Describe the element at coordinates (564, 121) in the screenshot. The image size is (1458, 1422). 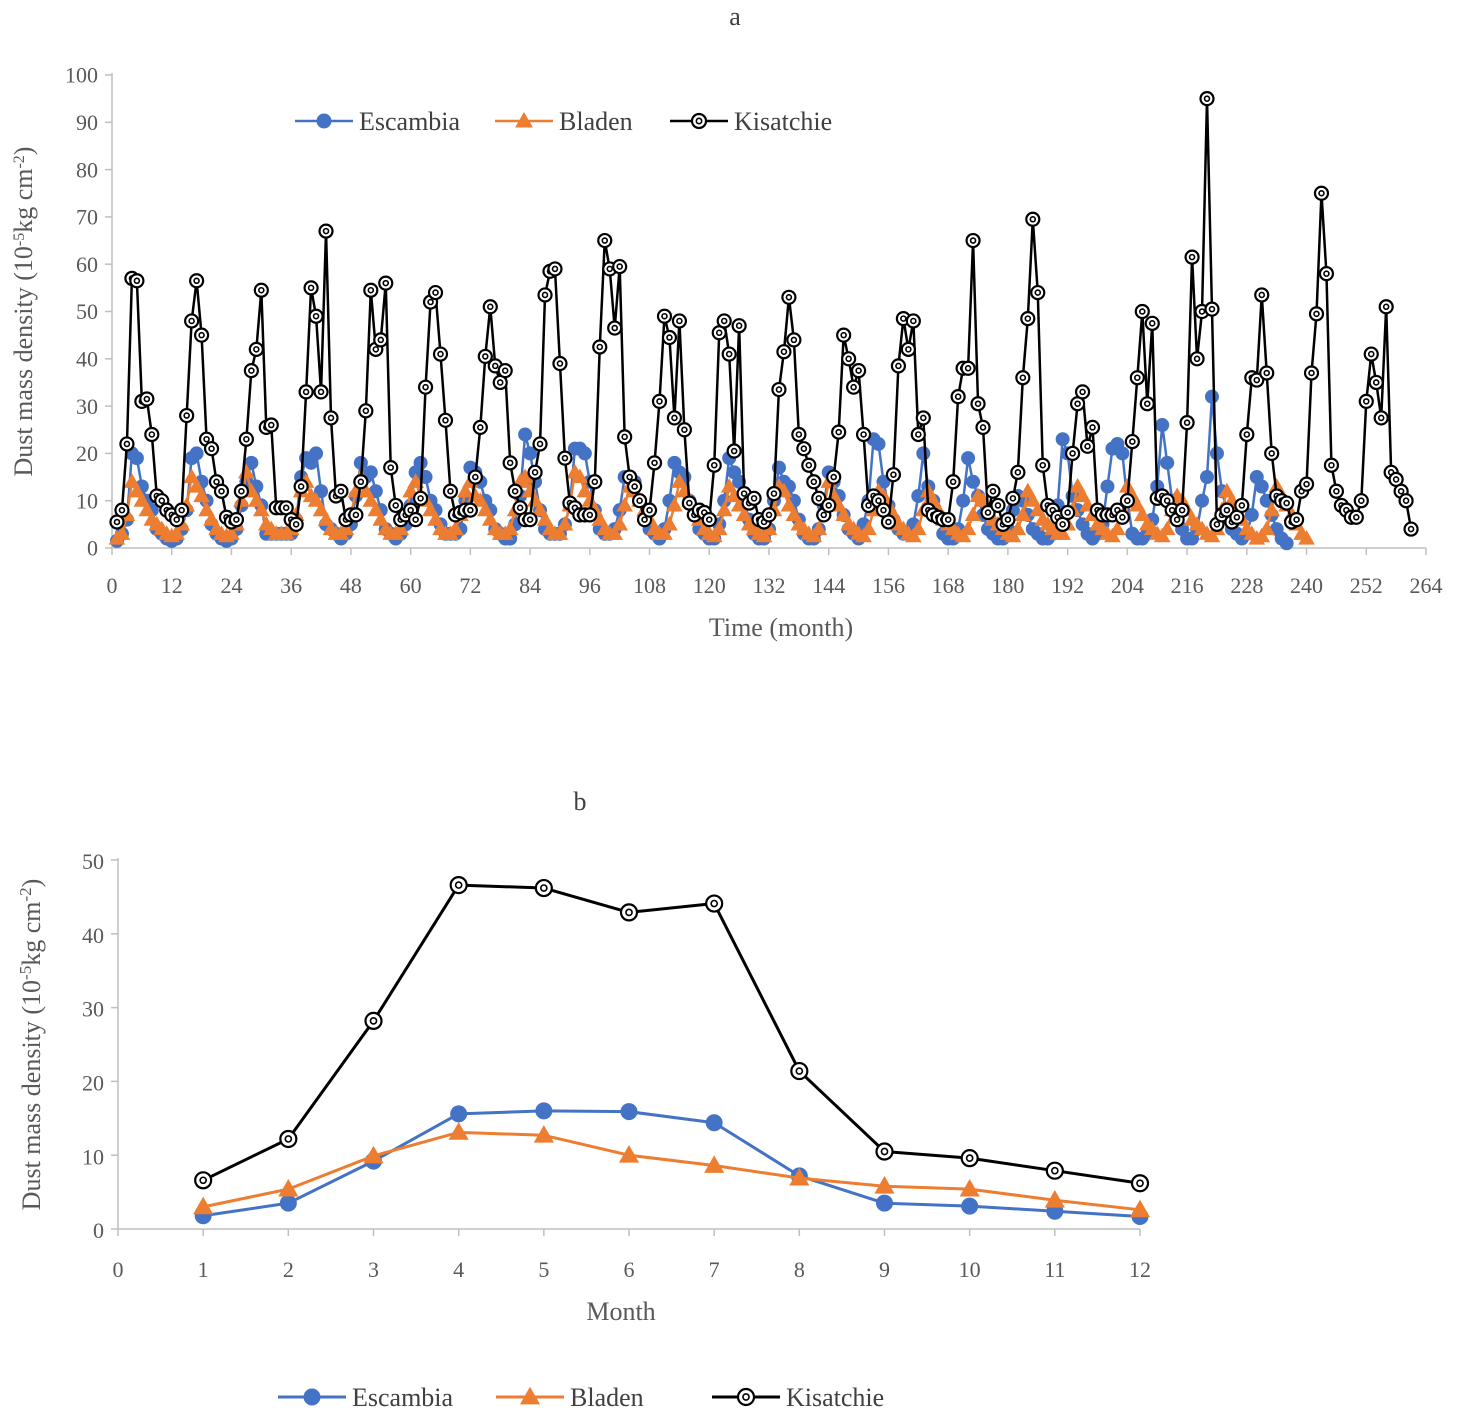
I see `chart-a-legend-item-bladen: Bladen` at that location.